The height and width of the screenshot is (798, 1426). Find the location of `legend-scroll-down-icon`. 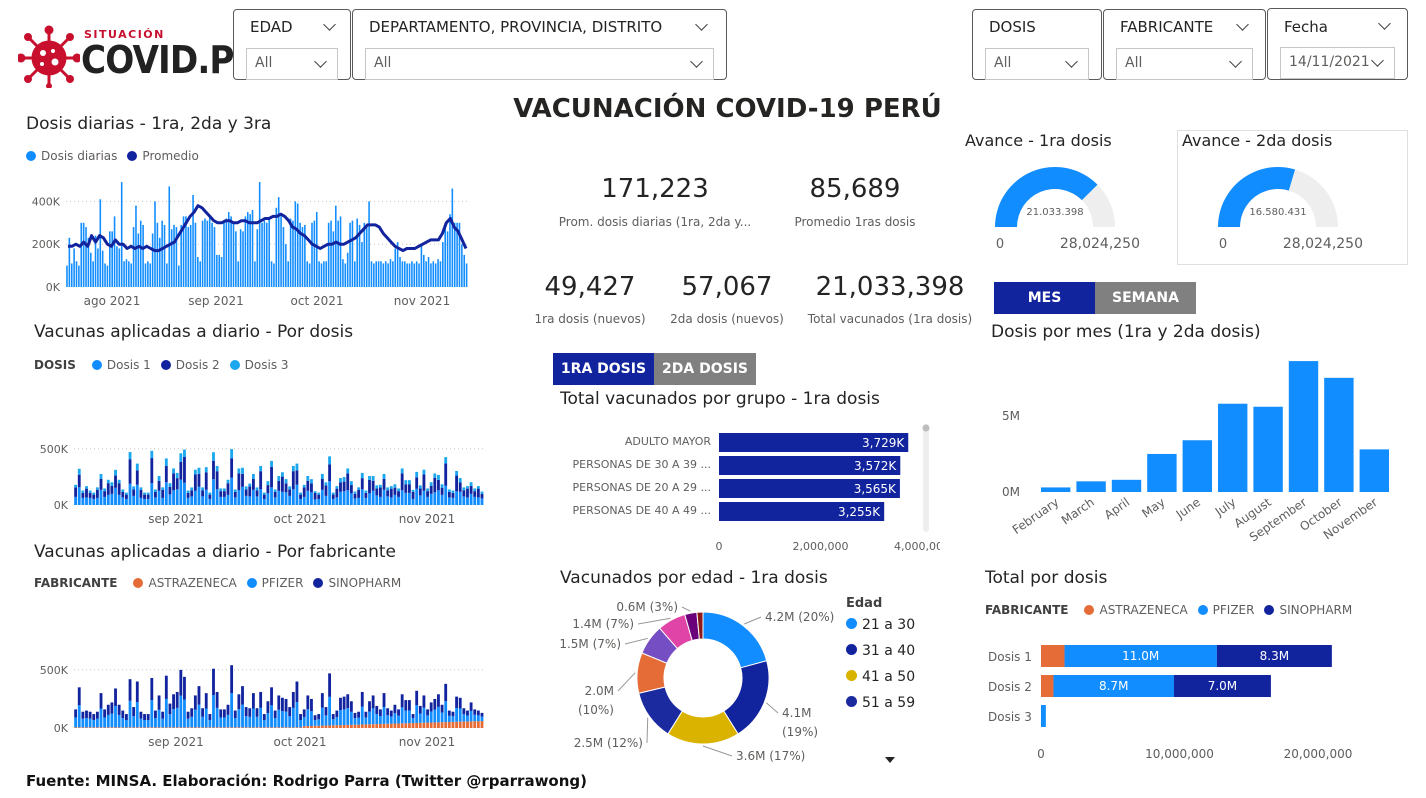

legend-scroll-down-icon is located at coordinates (890, 760).